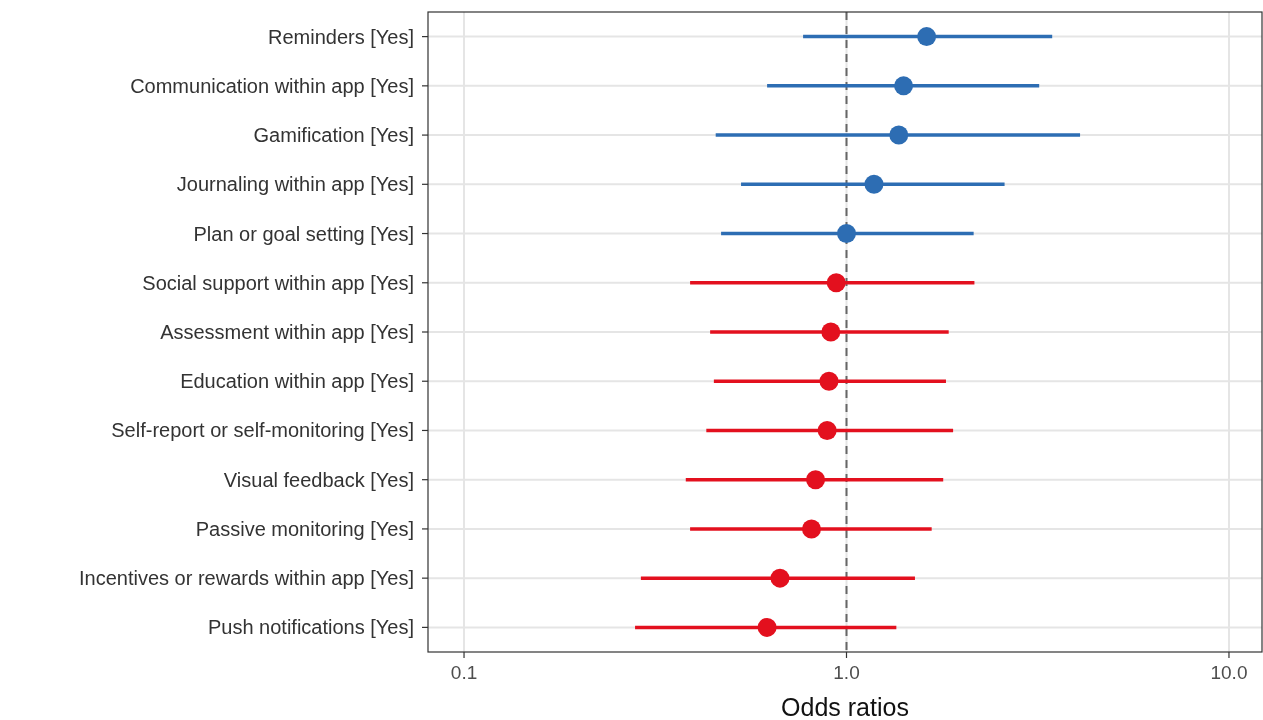 The image size is (1263, 720). I want to click on y-tick-label: Communication within app [Yes], so click(272, 85).